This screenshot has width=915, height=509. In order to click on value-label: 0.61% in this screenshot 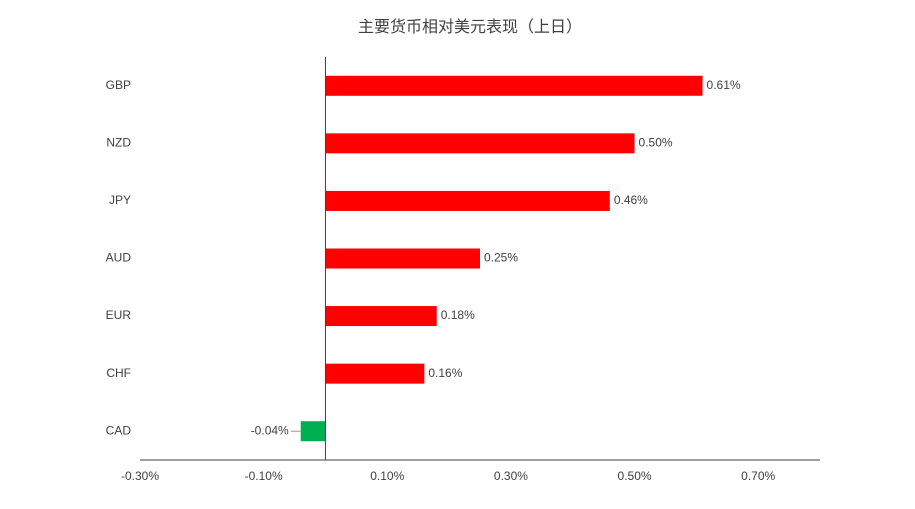, I will do `click(724, 85)`.